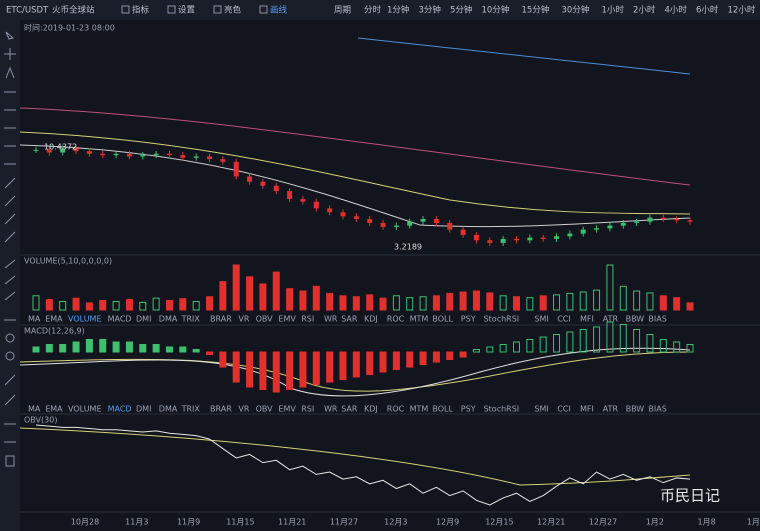  Describe the element at coordinates (576, 10) in the screenshot. I see `period-button: 30分钟` at that location.